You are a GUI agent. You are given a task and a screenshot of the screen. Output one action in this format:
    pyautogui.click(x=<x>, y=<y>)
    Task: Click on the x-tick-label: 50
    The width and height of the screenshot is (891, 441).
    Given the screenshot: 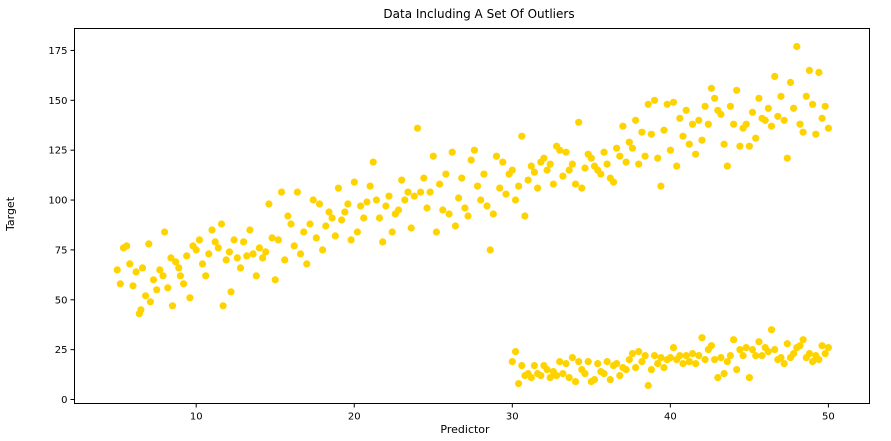 What is the action you would take?
    pyautogui.click(x=828, y=417)
    